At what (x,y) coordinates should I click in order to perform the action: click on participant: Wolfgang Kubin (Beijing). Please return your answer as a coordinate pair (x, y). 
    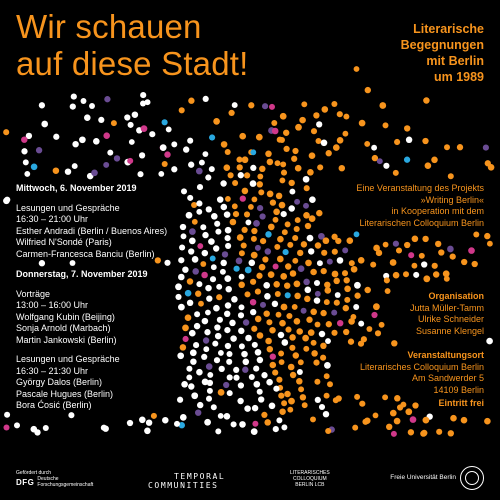
    Looking at the image, I should click on (65, 316).